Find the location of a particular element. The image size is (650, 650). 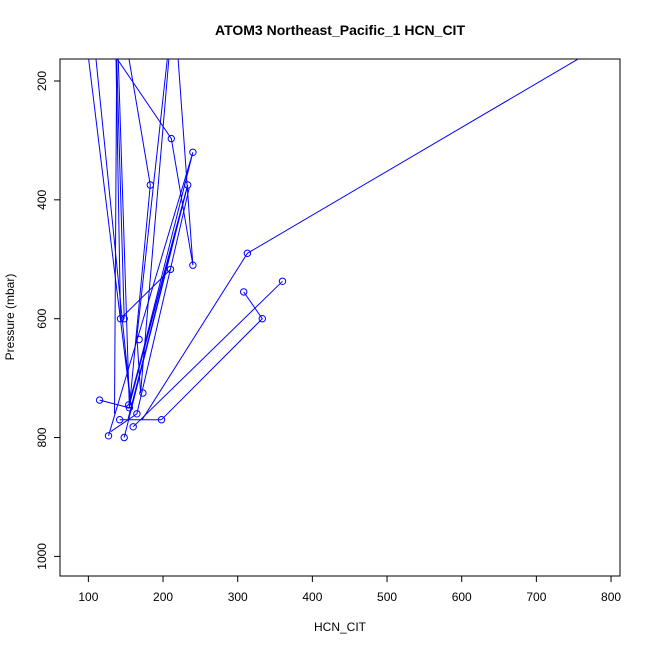

points-layer is located at coordinates (191, 288).